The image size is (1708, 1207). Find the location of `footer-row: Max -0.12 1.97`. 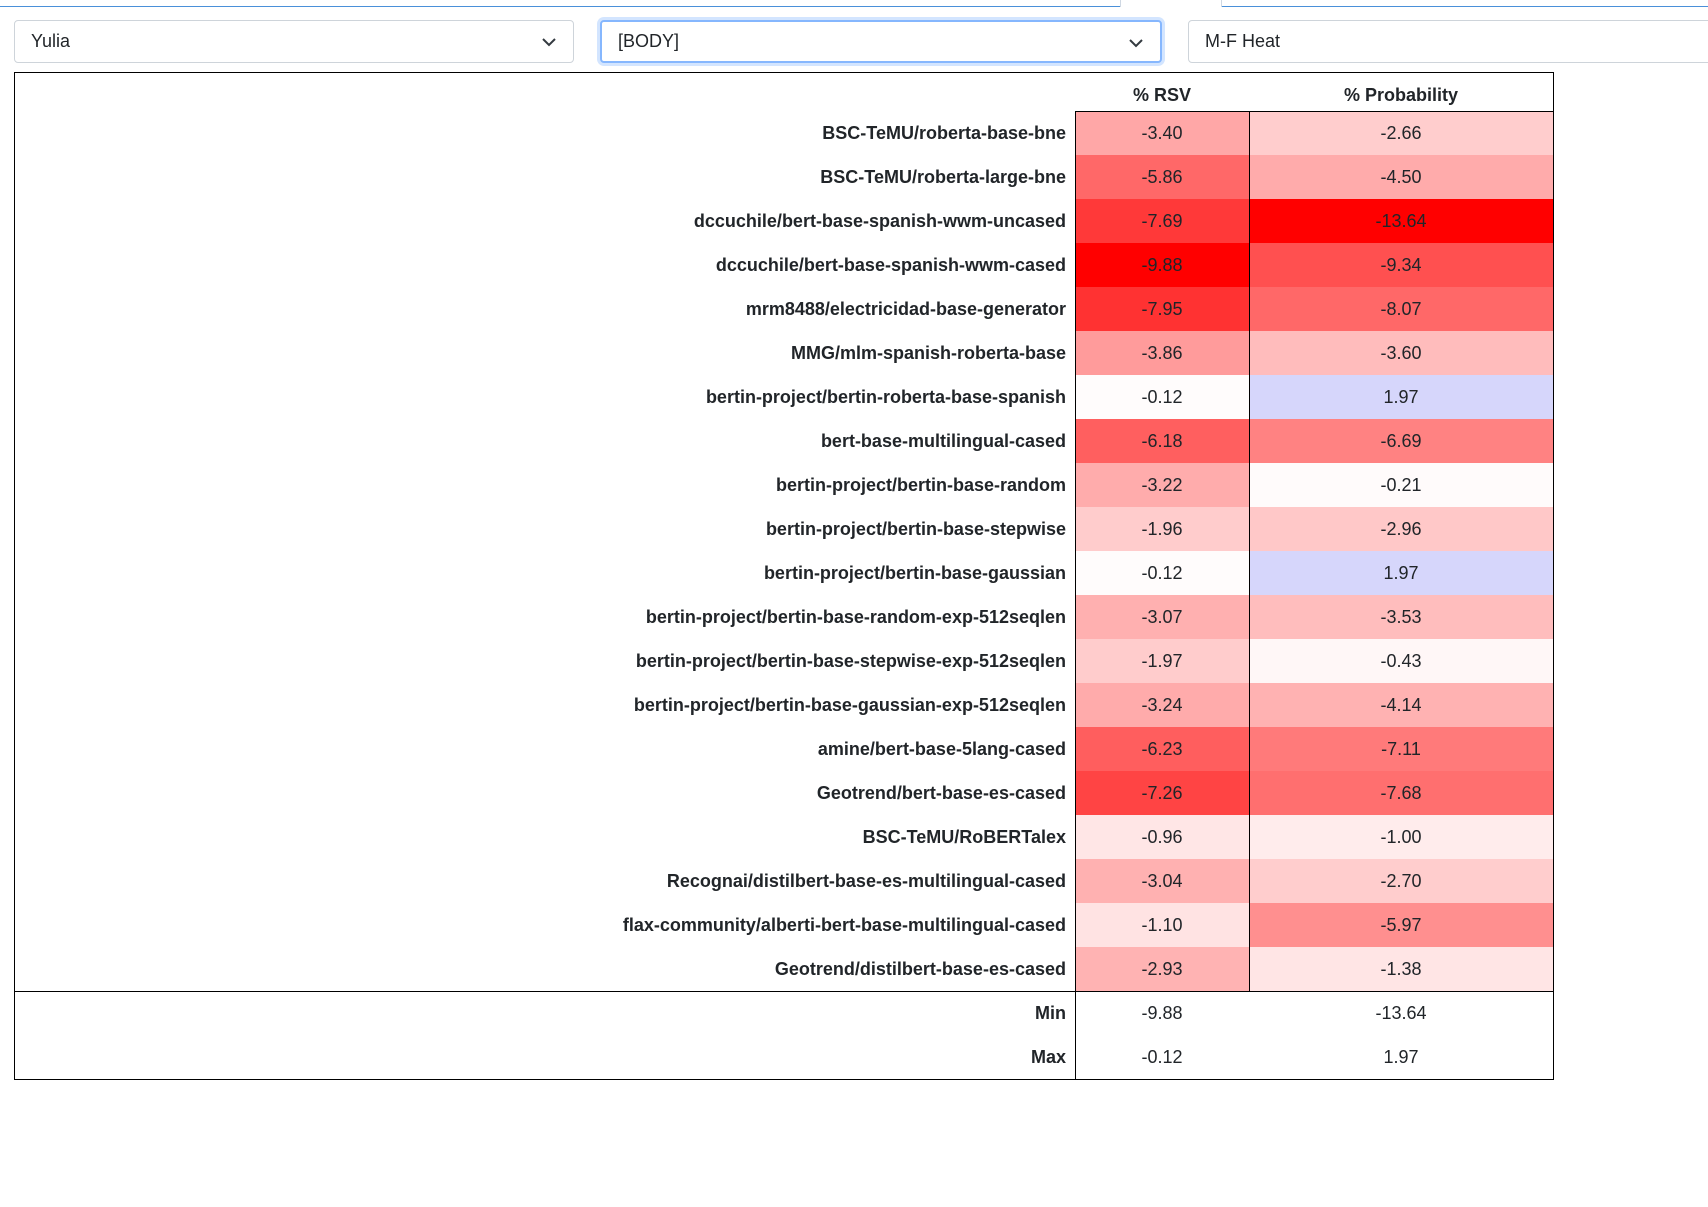

footer-row: Max -0.12 1.97 is located at coordinates (854, 1057).